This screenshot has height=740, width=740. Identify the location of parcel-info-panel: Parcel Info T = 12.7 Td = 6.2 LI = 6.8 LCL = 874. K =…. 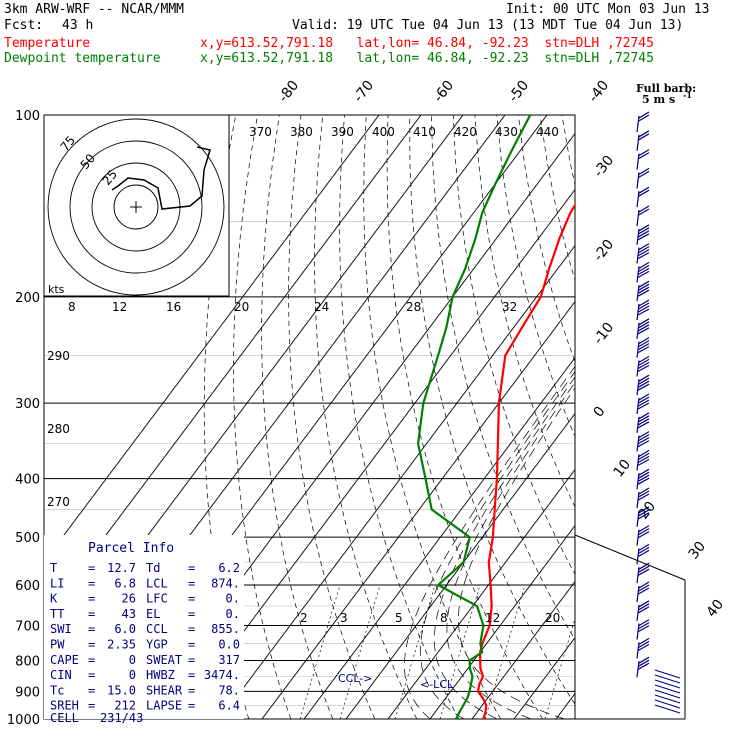
(144, 630).